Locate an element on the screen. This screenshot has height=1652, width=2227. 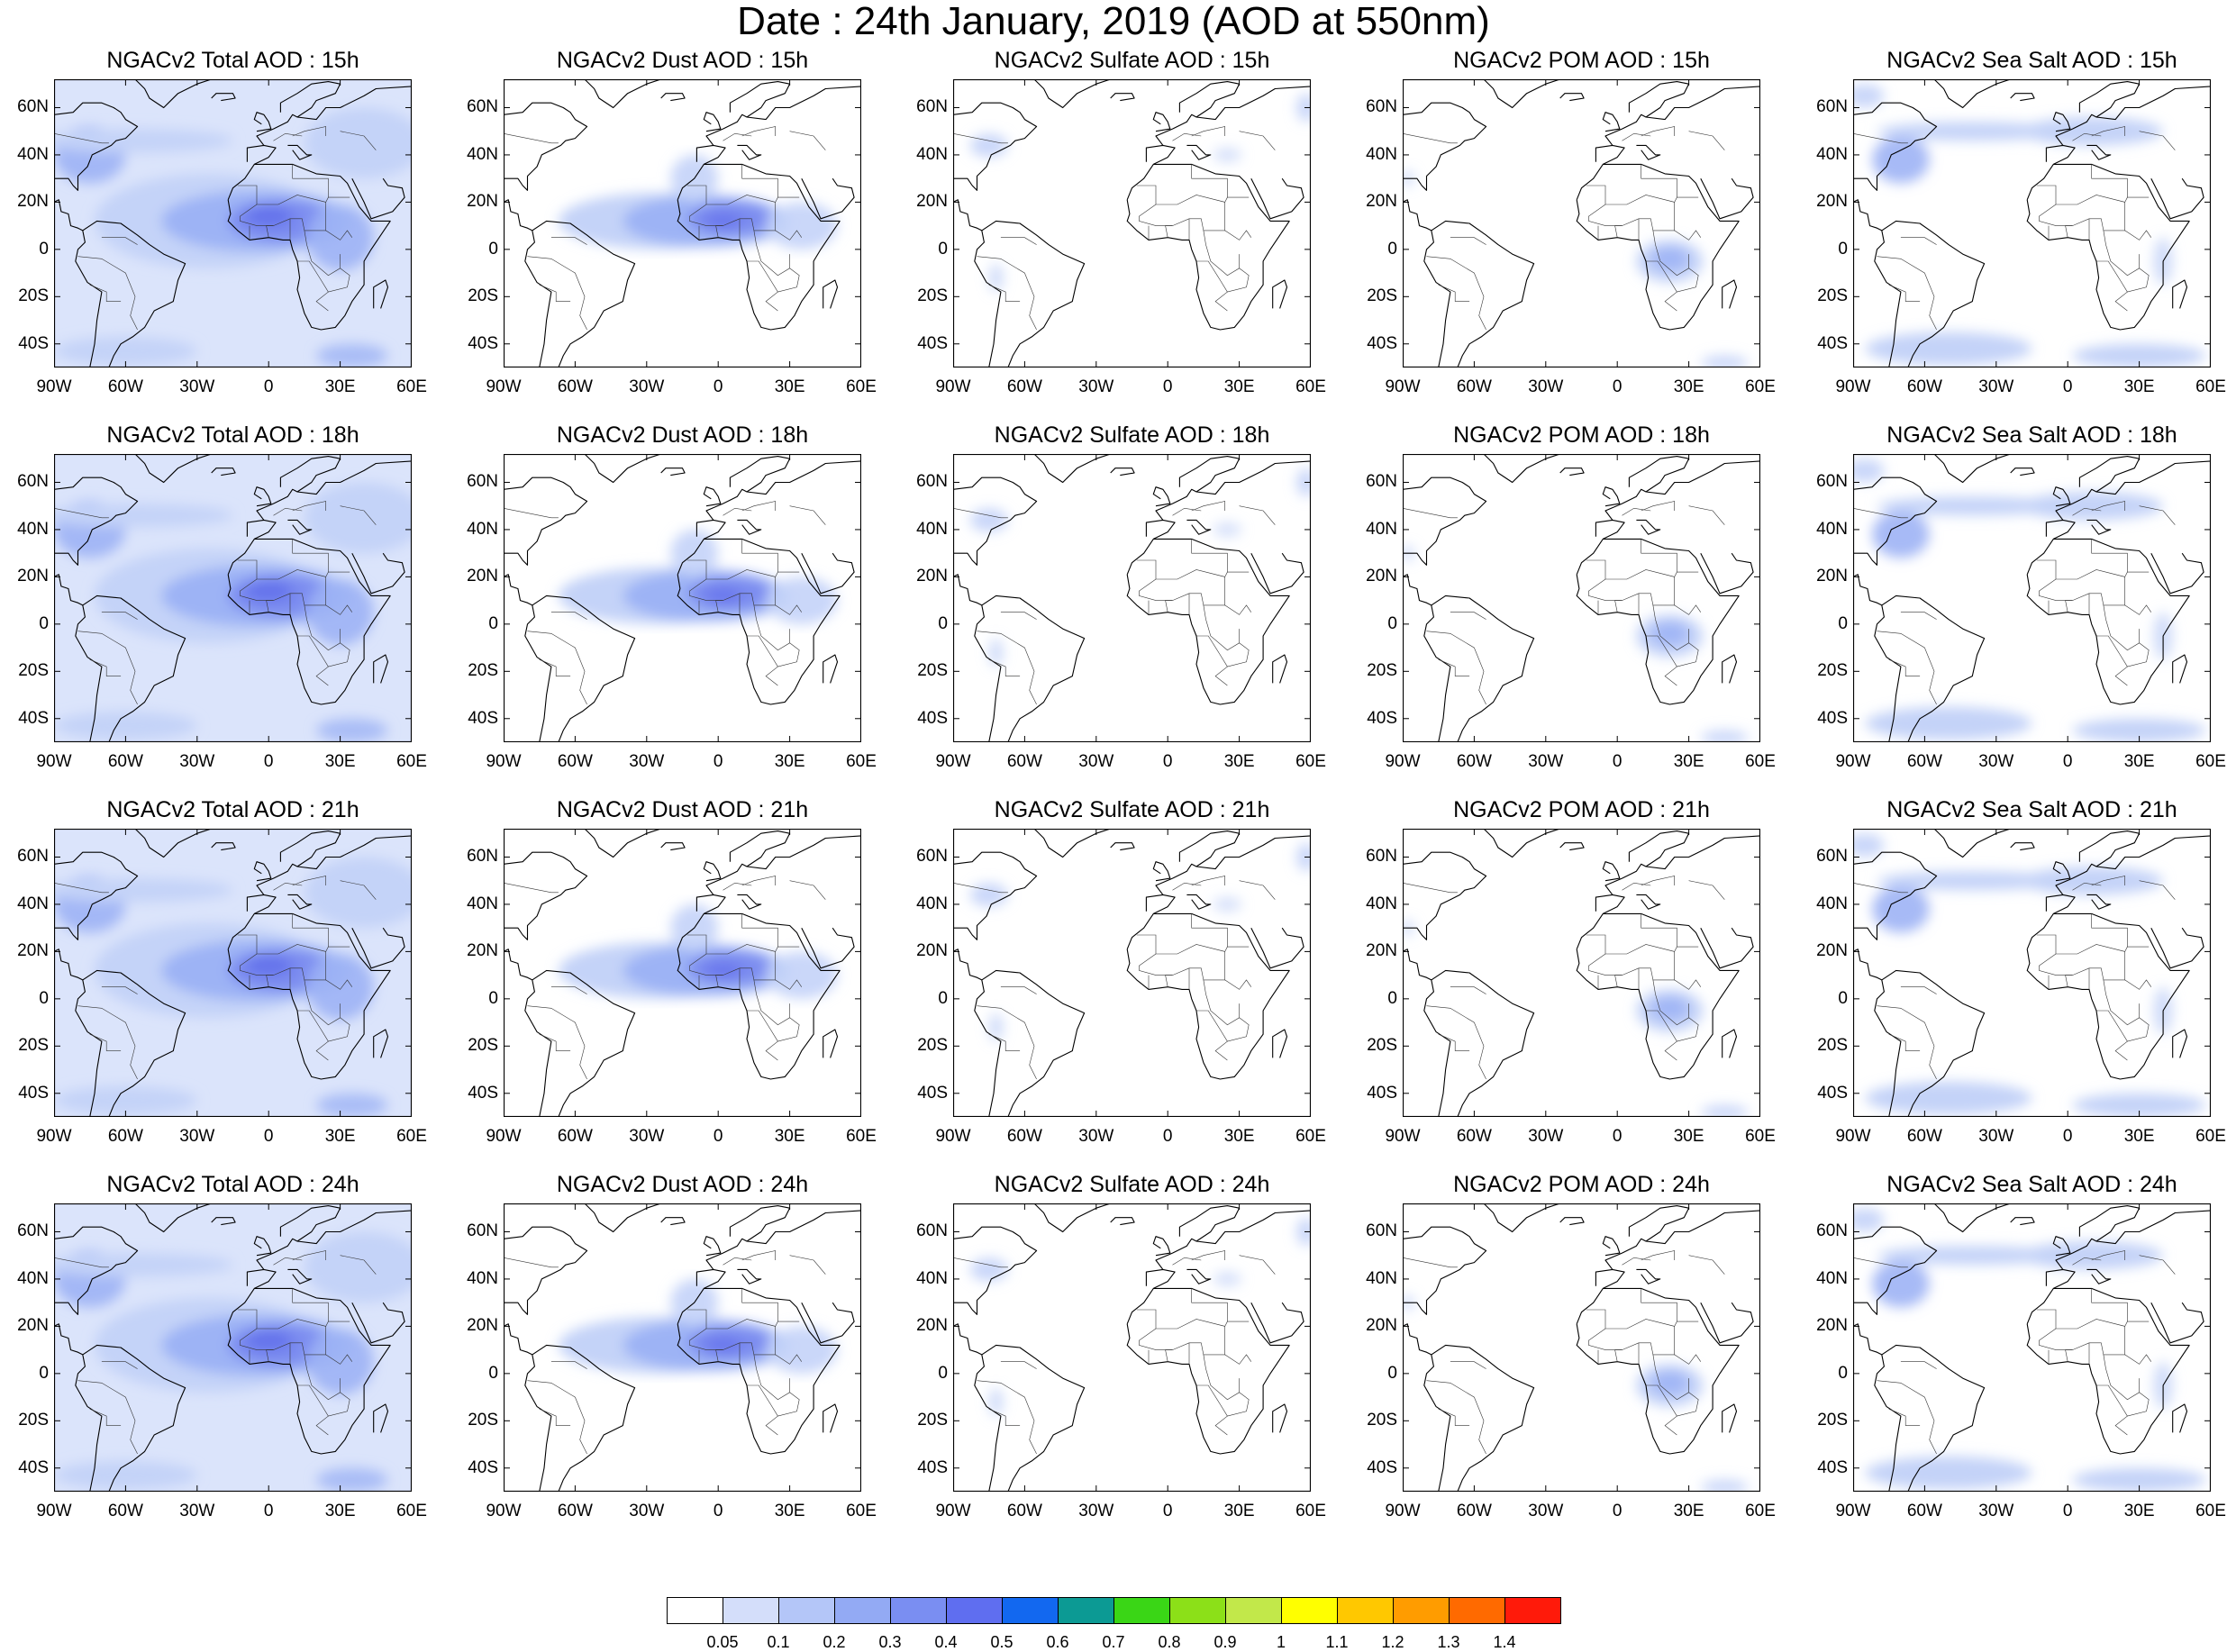
aod-map-pom is located at coordinates (1581, 1347).